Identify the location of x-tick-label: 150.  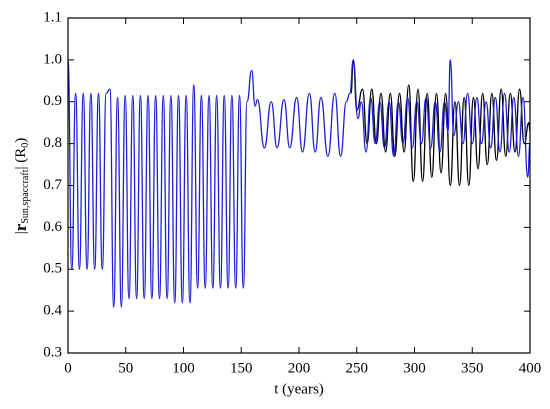
(241, 368).